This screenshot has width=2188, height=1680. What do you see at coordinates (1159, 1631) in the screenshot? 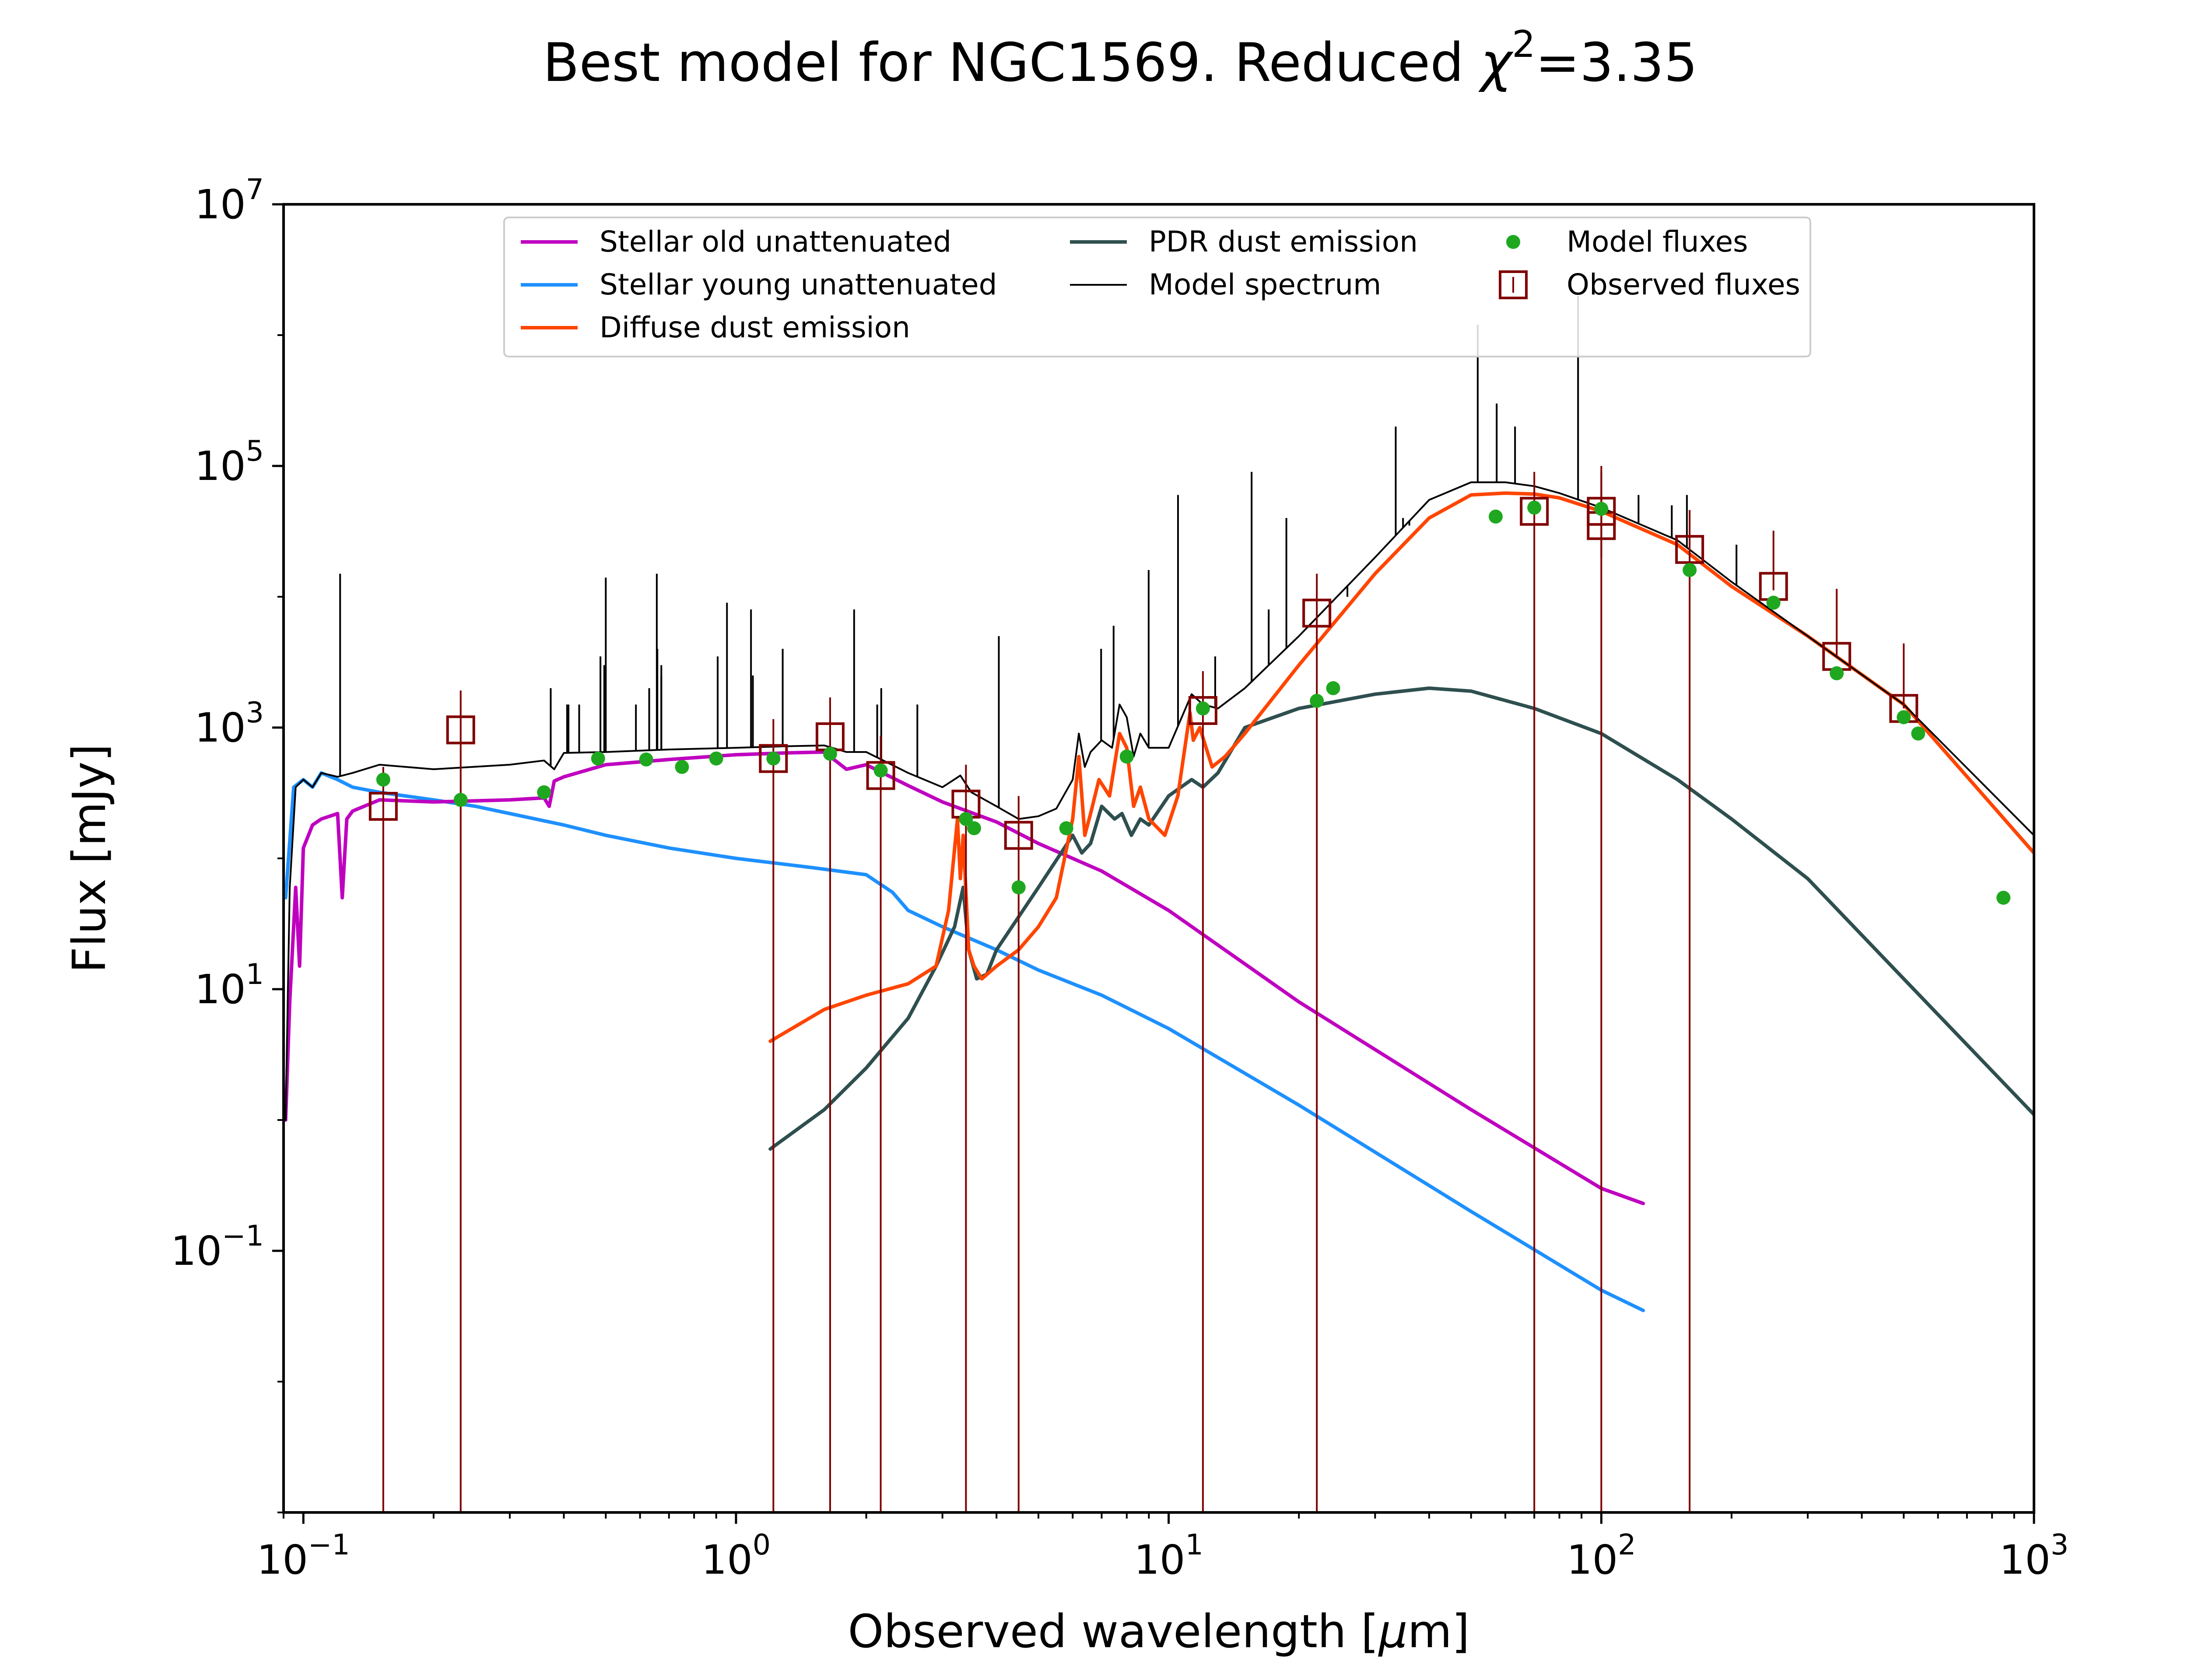
I see `x-axis-label: Observed wavelength [μm]` at bounding box center [1159, 1631].